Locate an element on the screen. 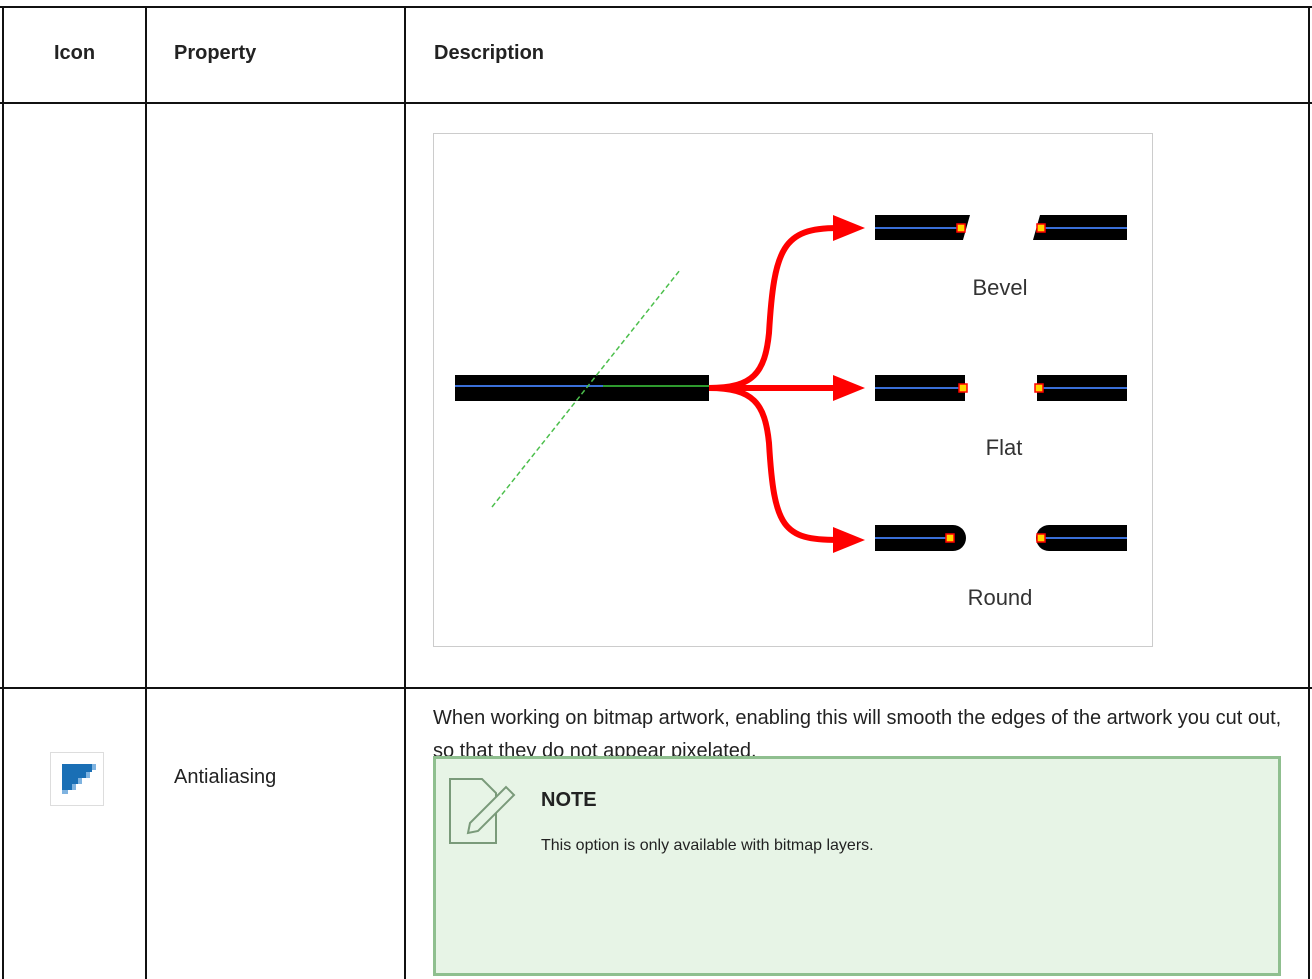  header-cell: Icon is located at coordinates (75, 53).